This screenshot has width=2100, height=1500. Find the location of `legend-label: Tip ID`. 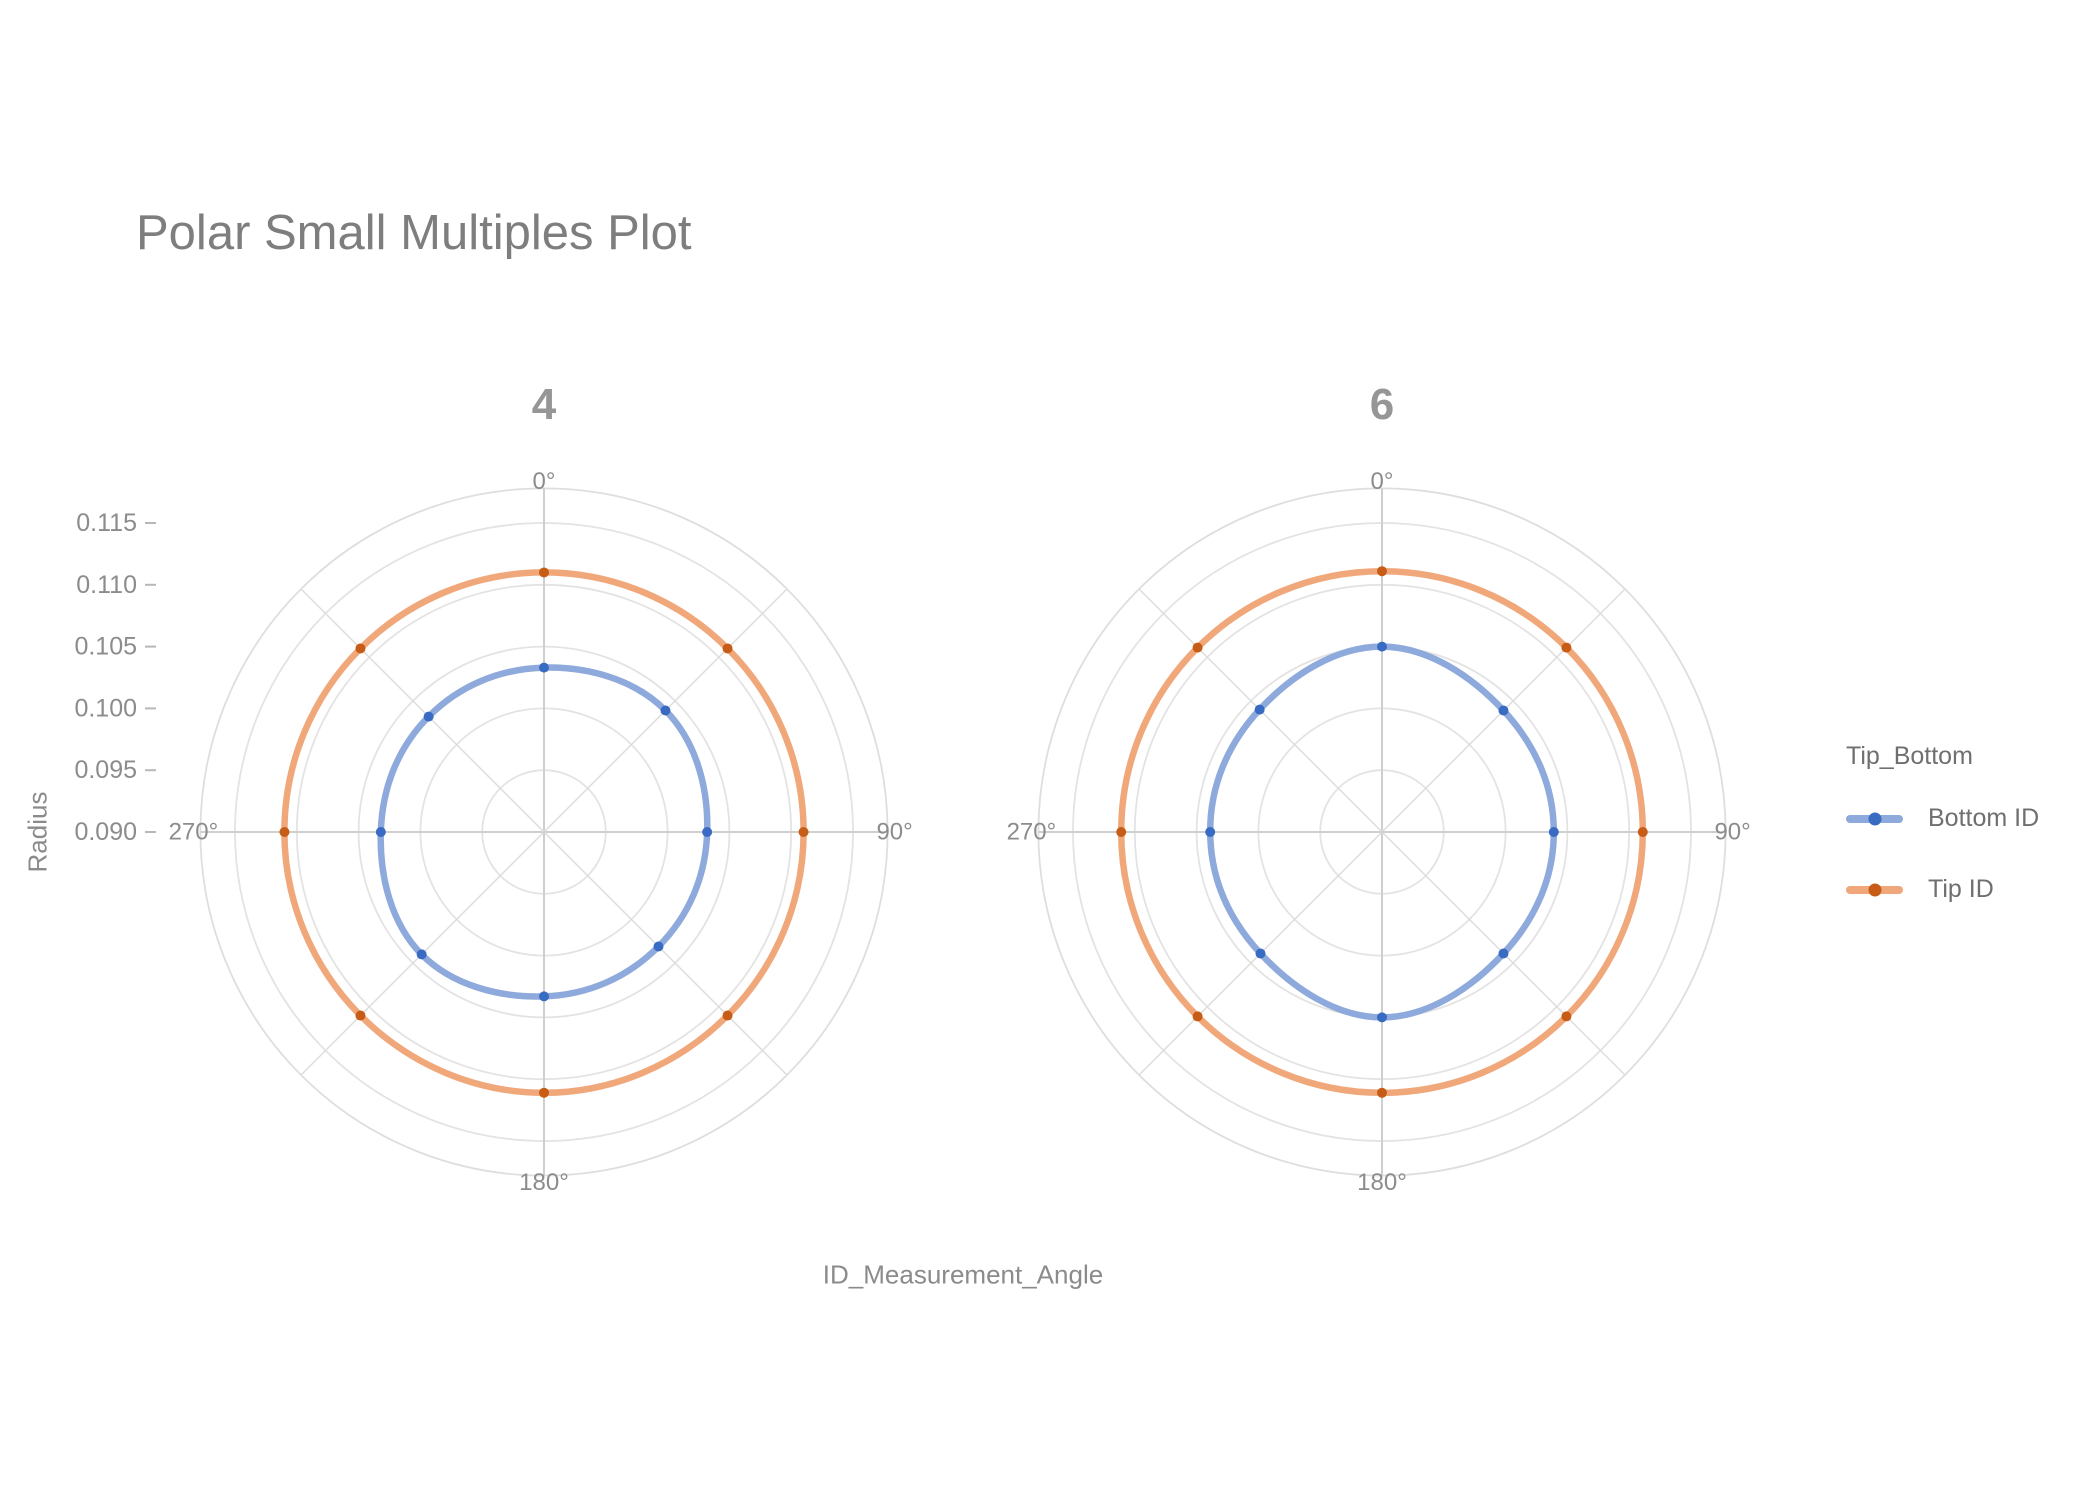

legend-label: Tip ID is located at coordinates (1961, 889).